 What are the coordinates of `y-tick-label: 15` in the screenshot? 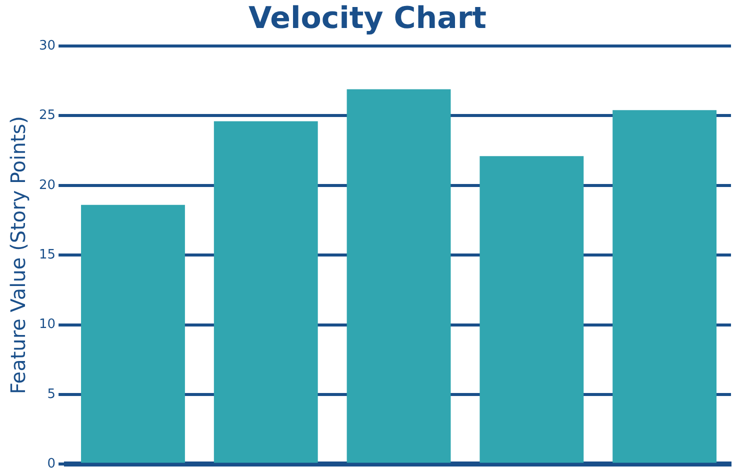 It's located at (47, 254).